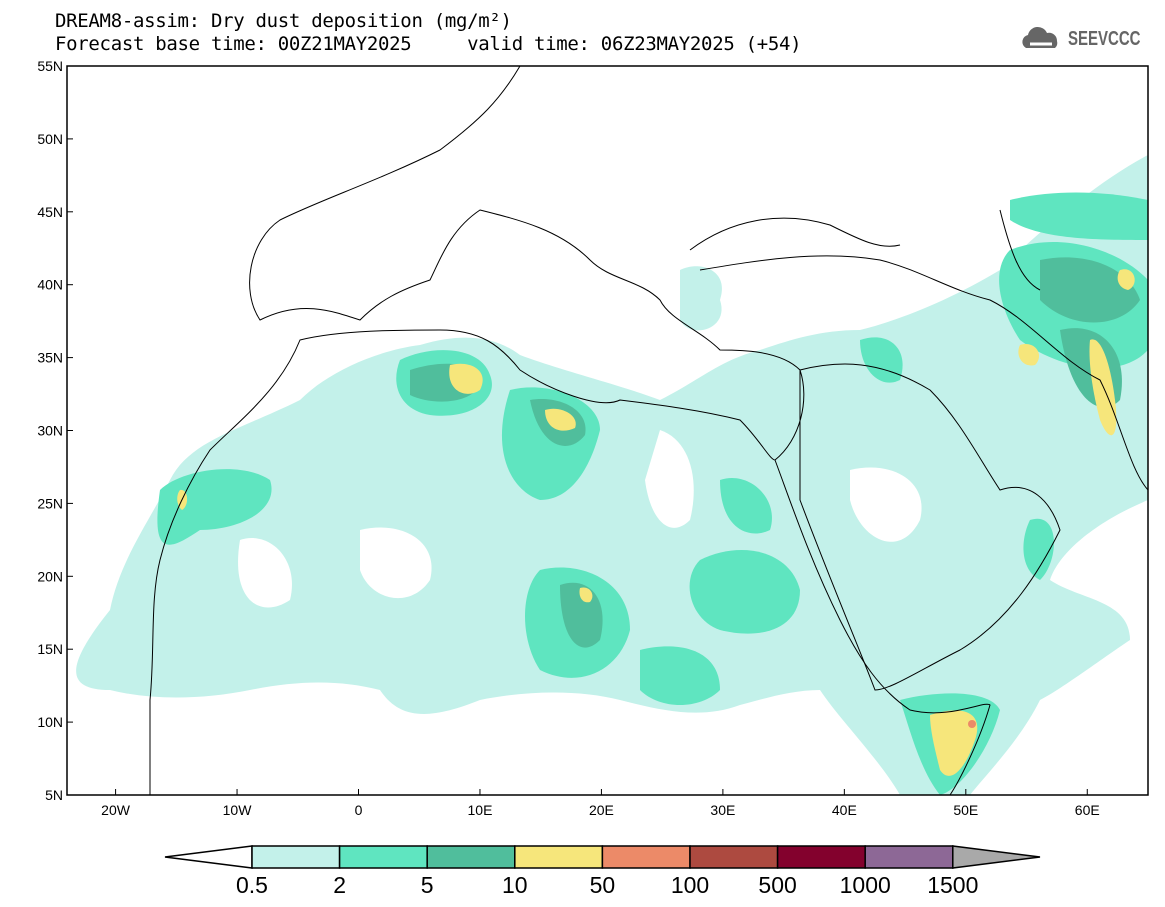 The image size is (1165, 907). What do you see at coordinates (427, 885) in the screenshot?
I see `colorbar-label: 5` at bounding box center [427, 885].